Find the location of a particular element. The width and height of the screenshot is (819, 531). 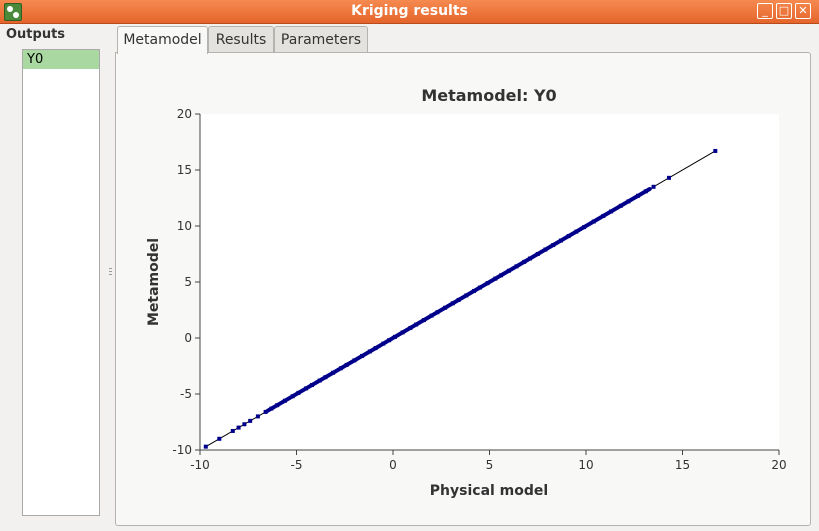

outputs-list: Y0 is located at coordinates (61, 282).